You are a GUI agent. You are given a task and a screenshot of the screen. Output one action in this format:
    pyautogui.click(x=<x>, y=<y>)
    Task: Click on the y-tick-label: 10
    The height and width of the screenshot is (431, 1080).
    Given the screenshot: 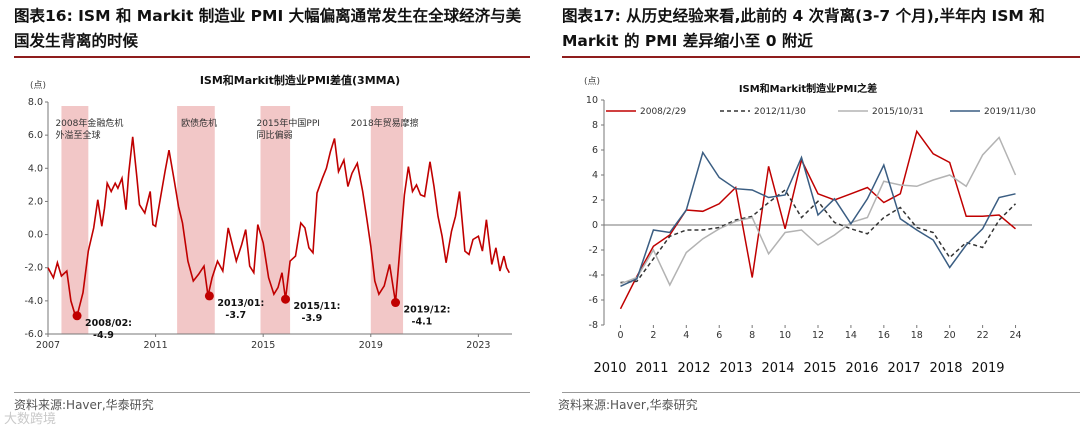 What is the action you would take?
    pyautogui.click(x=592, y=100)
    